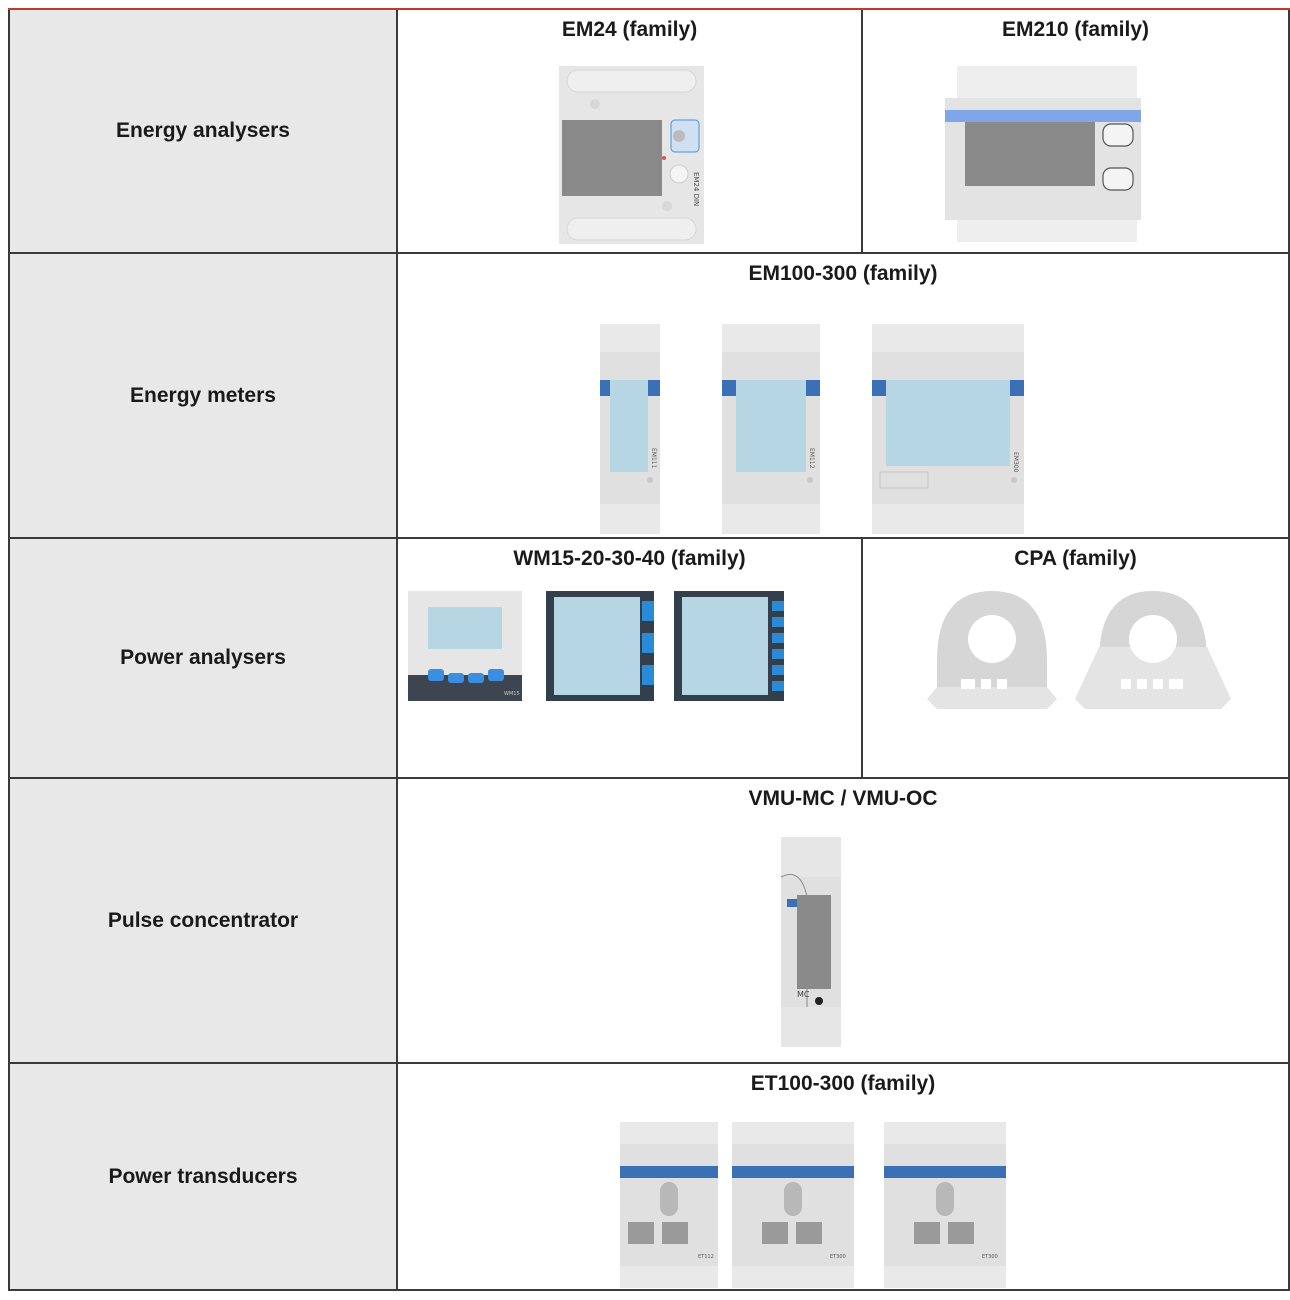 Image resolution: width=1290 pixels, height=1300 pixels. I want to click on device-label: MC, so click(803, 994).